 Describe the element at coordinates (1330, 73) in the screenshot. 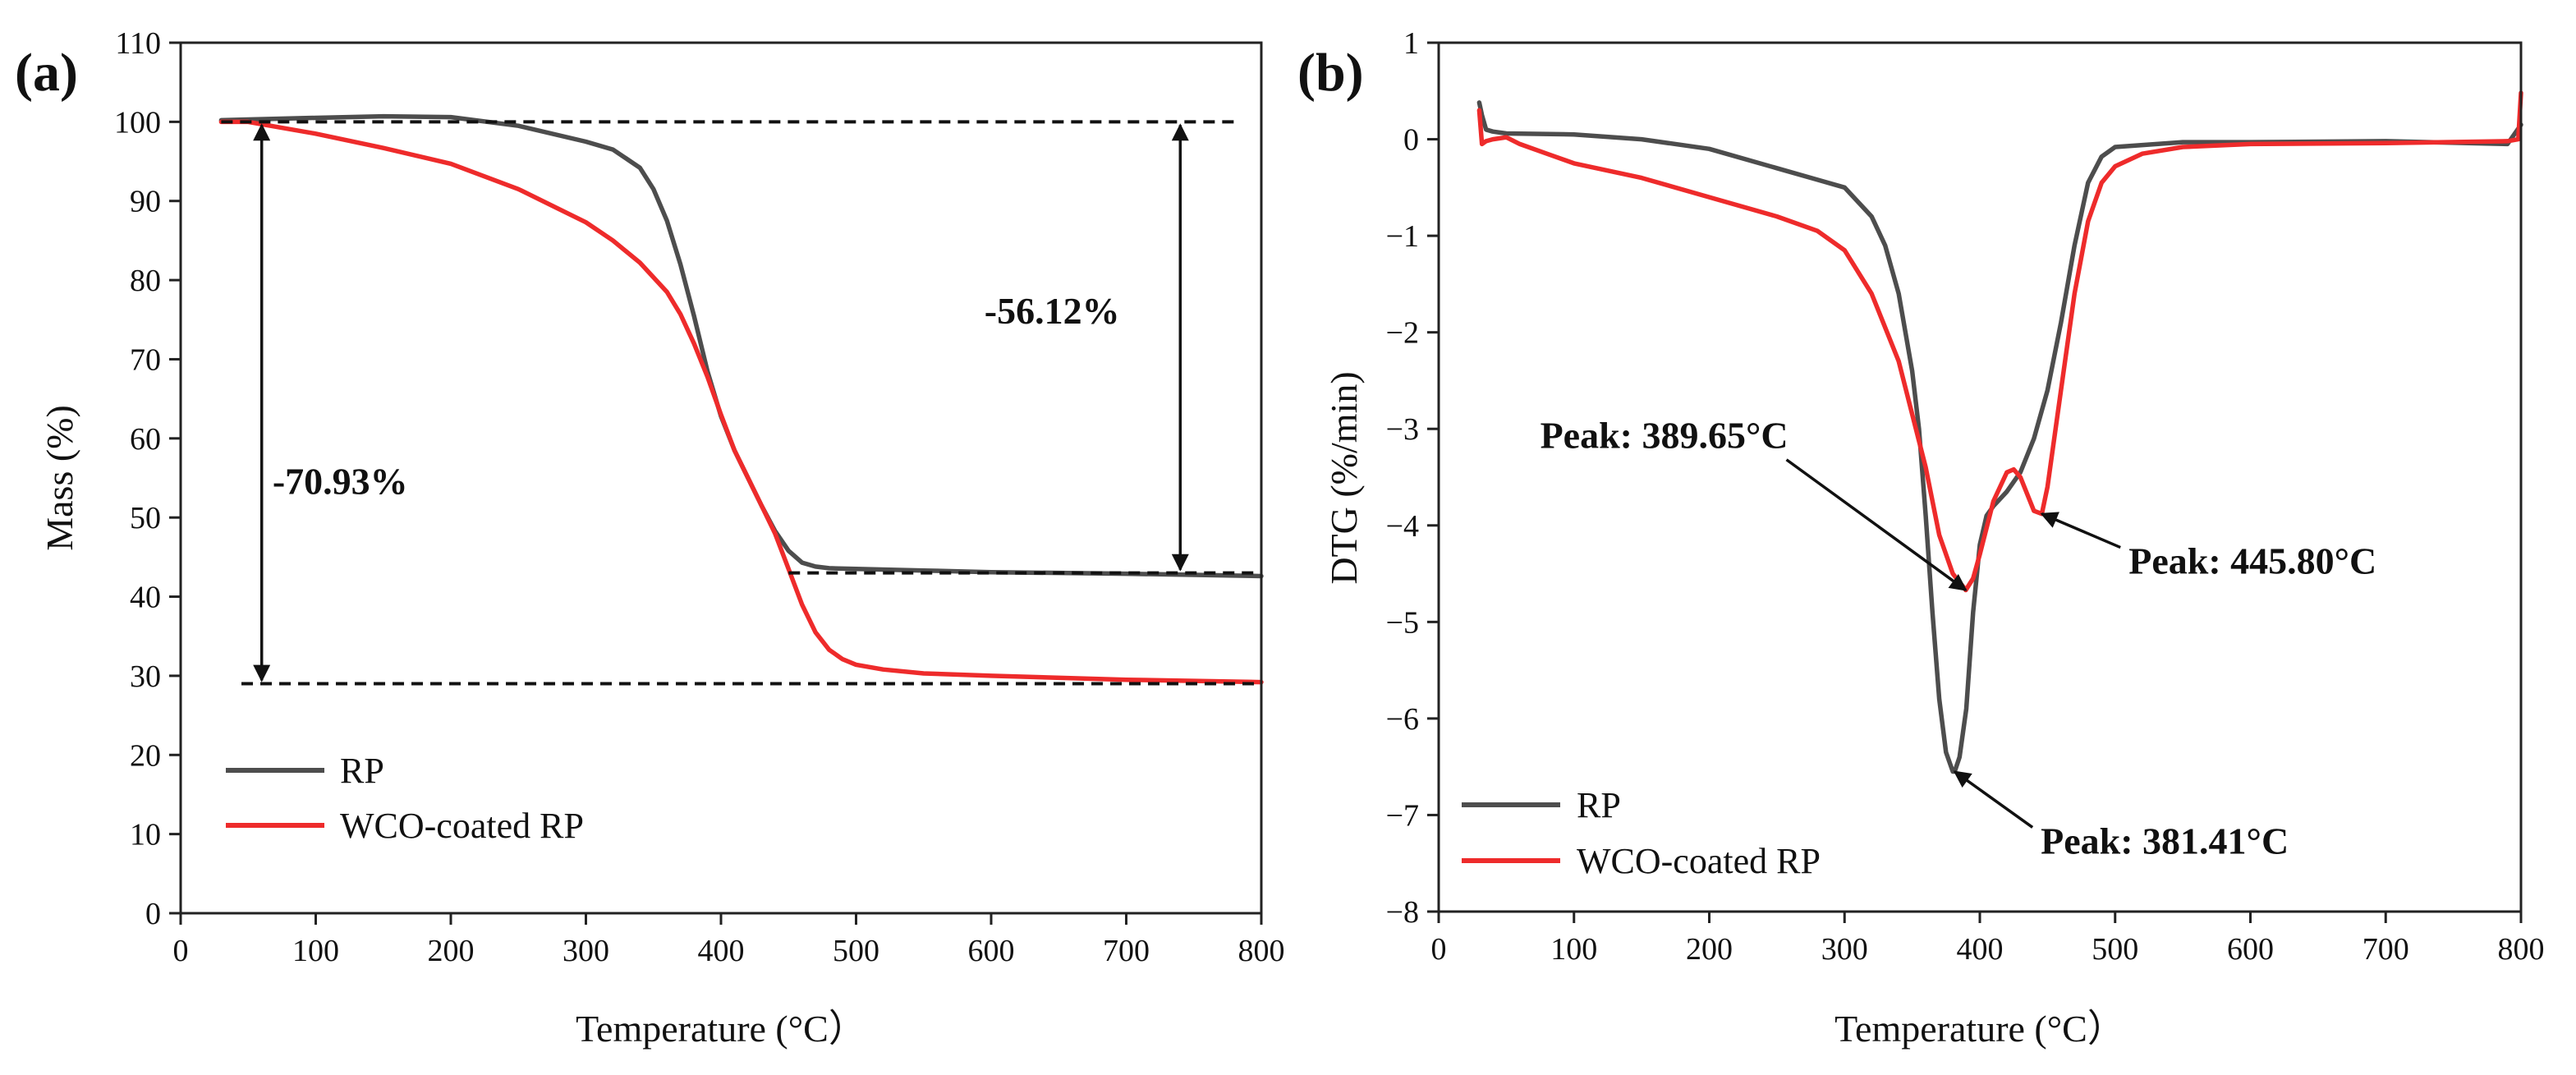

I see `panel-label: (b)` at that location.